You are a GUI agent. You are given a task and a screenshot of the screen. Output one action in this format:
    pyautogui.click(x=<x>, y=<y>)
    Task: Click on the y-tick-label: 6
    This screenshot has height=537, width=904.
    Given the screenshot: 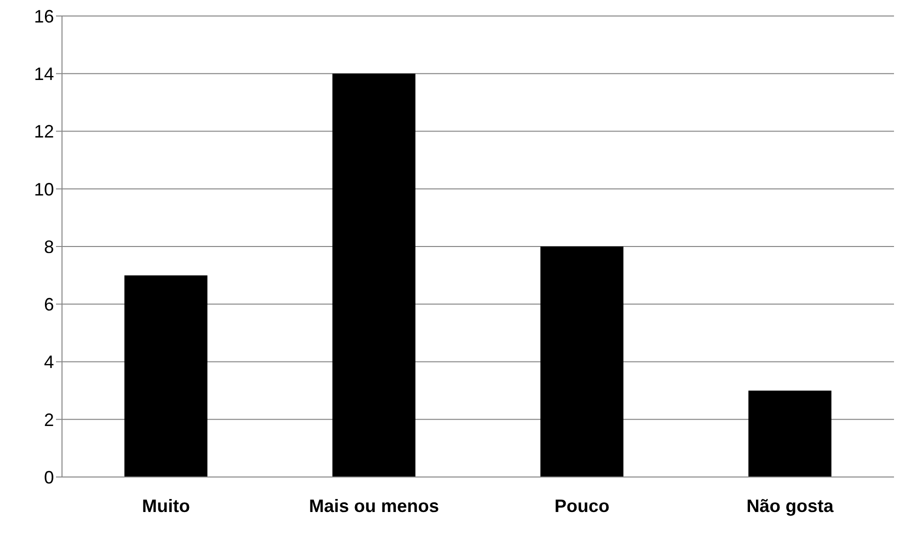 What is the action you would take?
    pyautogui.click(x=49, y=304)
    